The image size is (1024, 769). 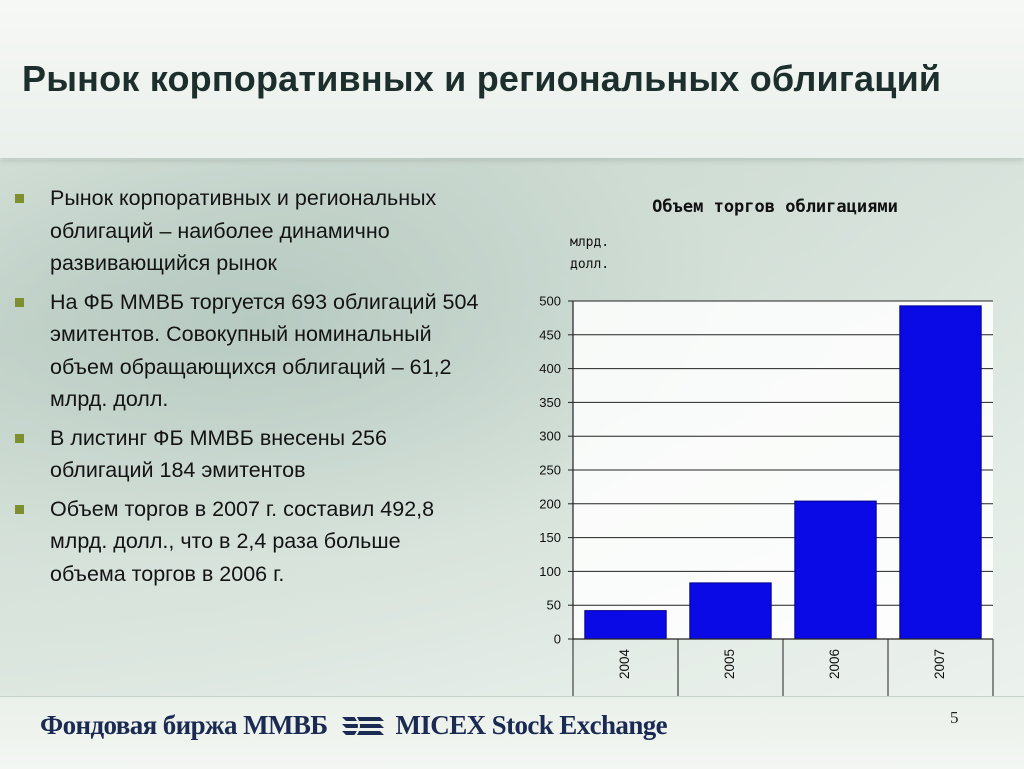 What do you see at coordinates (550, 402) in the screenshot?
I see `y-tick-label: 350` at bounding box center [550, 402].